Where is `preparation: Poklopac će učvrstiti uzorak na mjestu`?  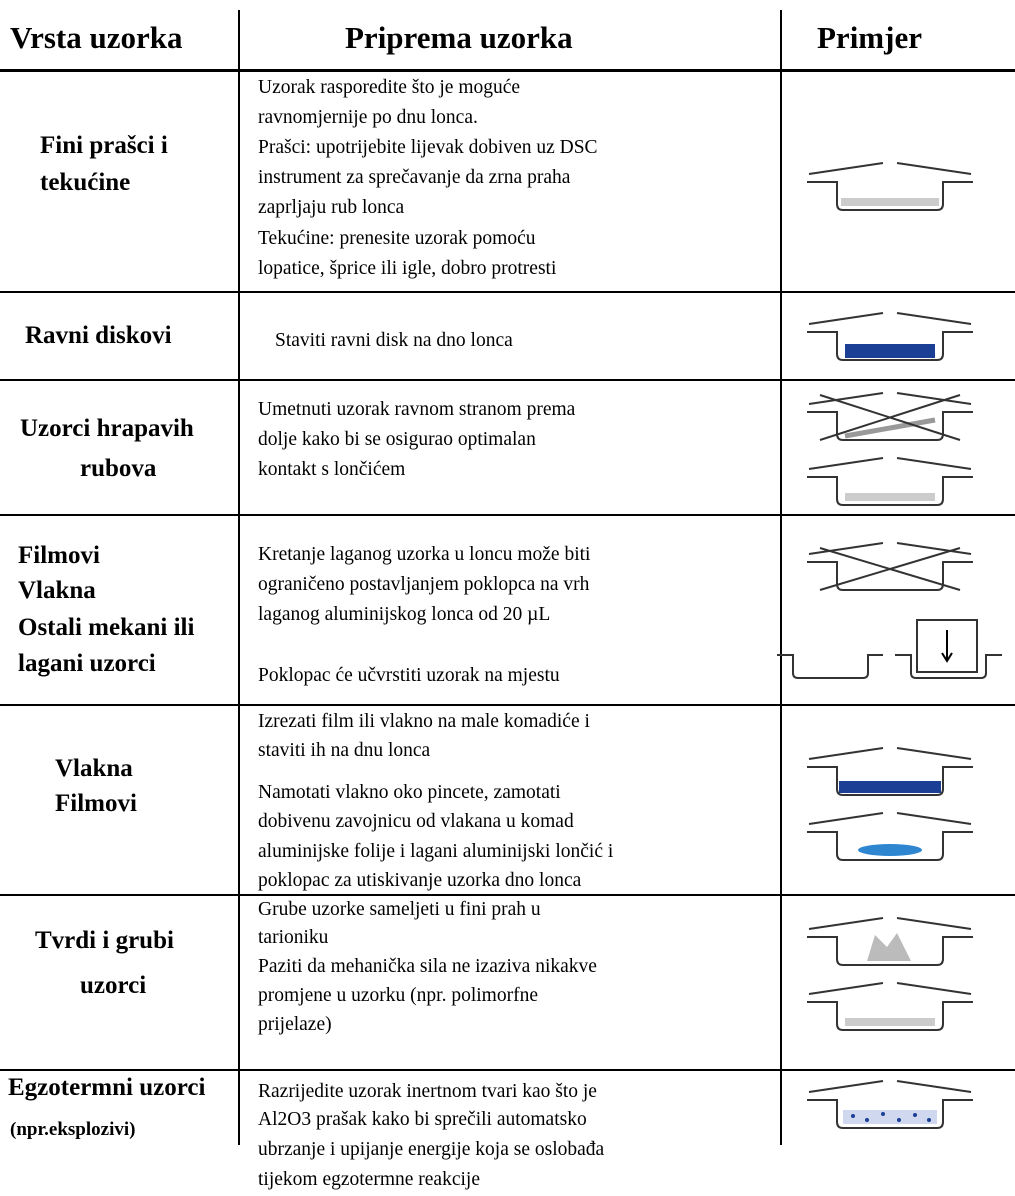 preparation: Poklopac će učvrstiti uzorak na mjestu is located at coordinates (409, 675).